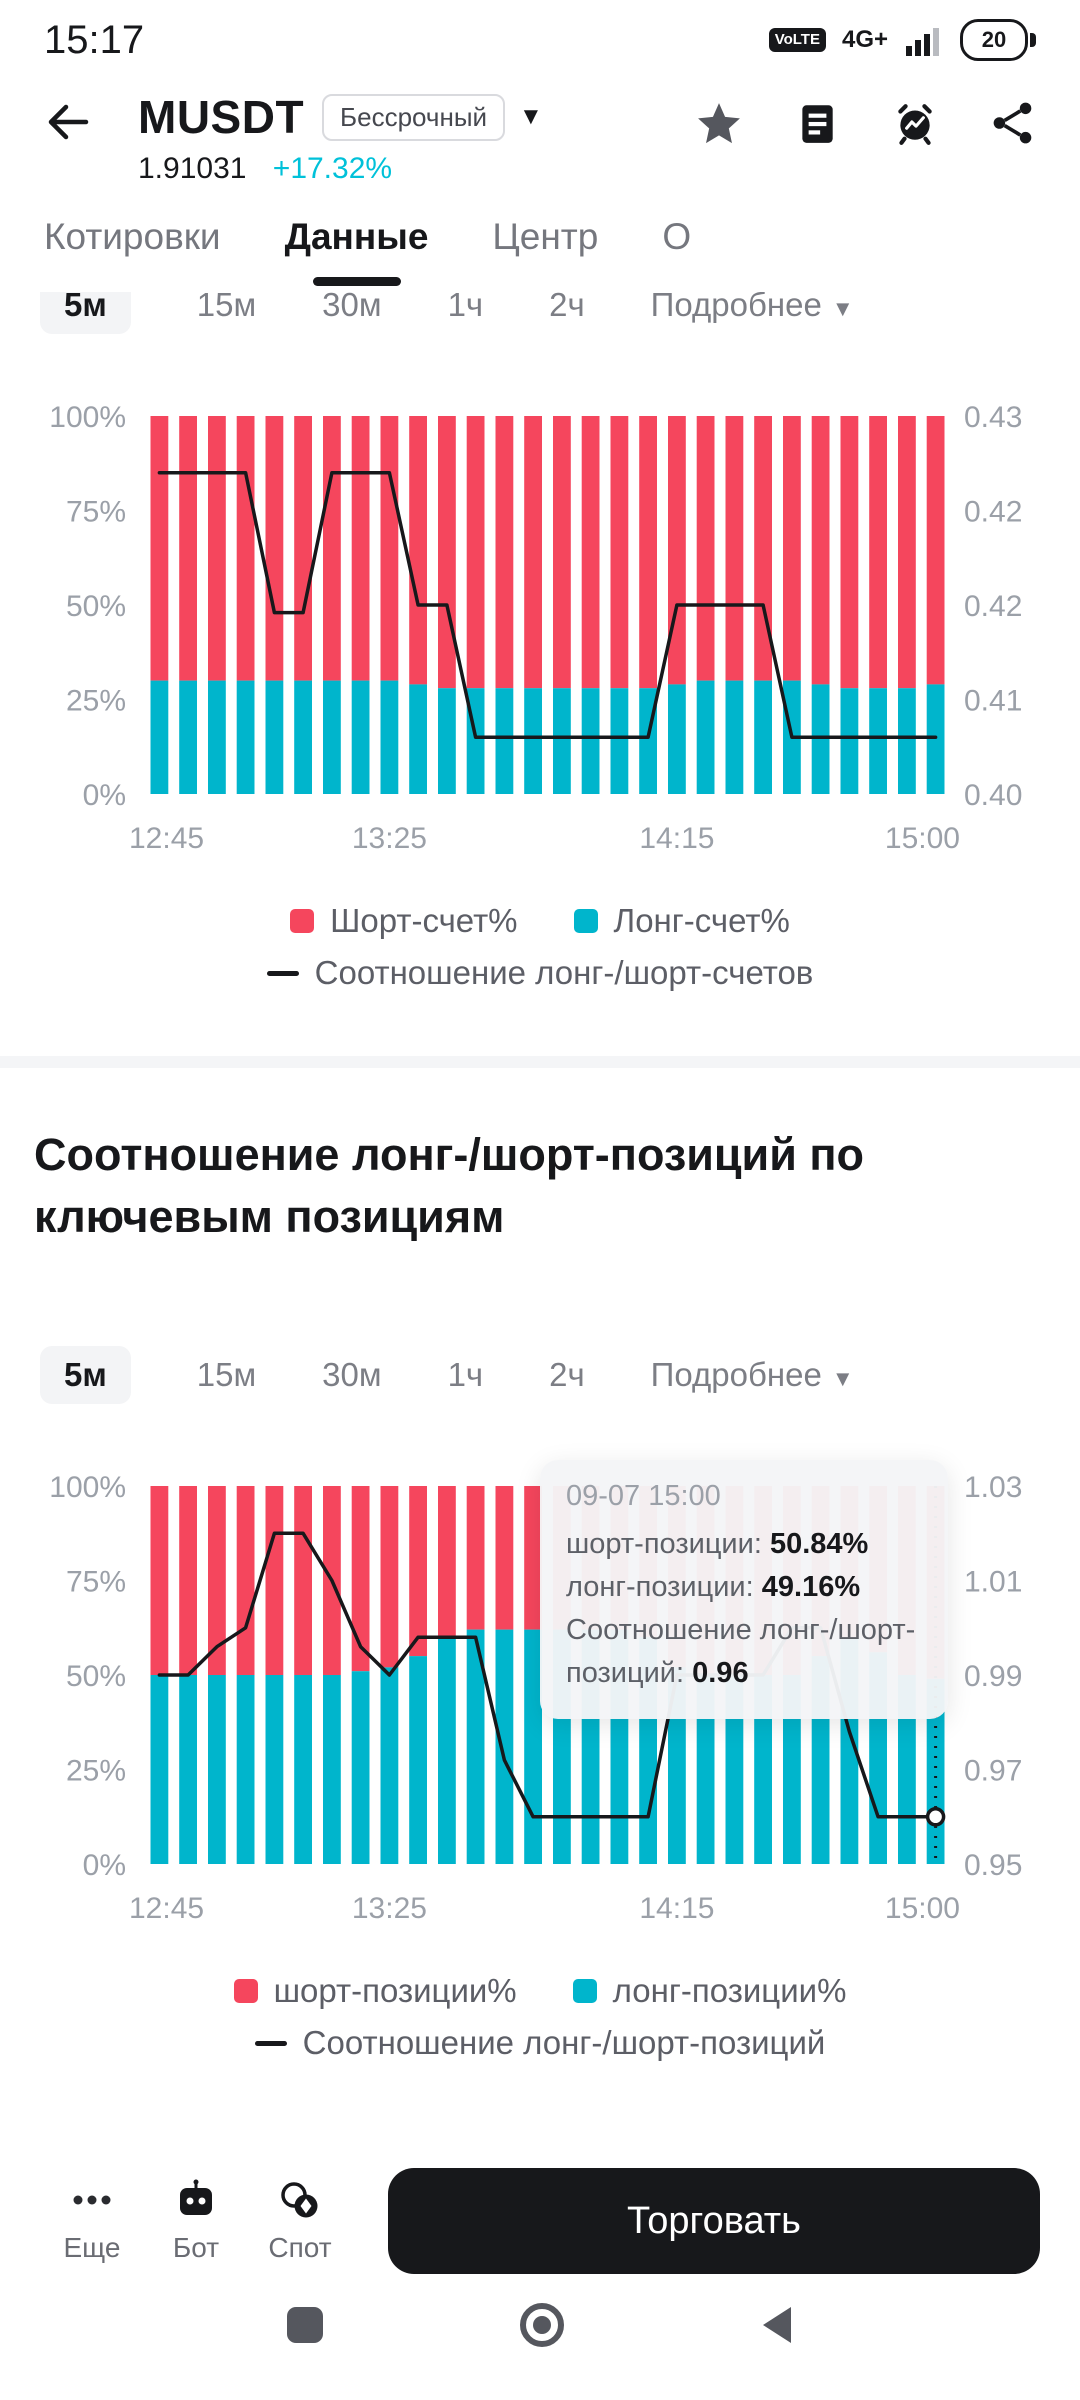 The image size is (1080, 2400). What do you see at coordinates (701, 920) in the screenshot?
I see `legend-label: Лонг-счет%` at bounding box center [701, 920].